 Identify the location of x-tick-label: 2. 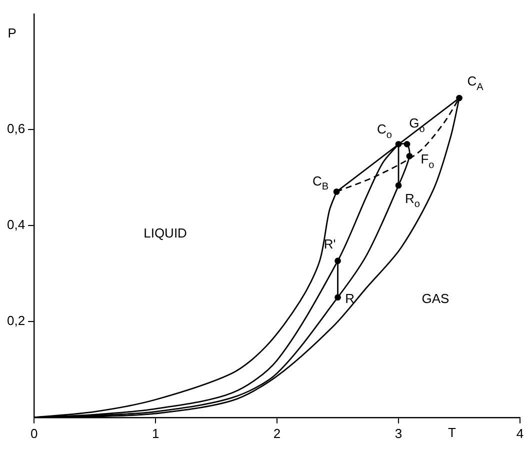
(277, 433).